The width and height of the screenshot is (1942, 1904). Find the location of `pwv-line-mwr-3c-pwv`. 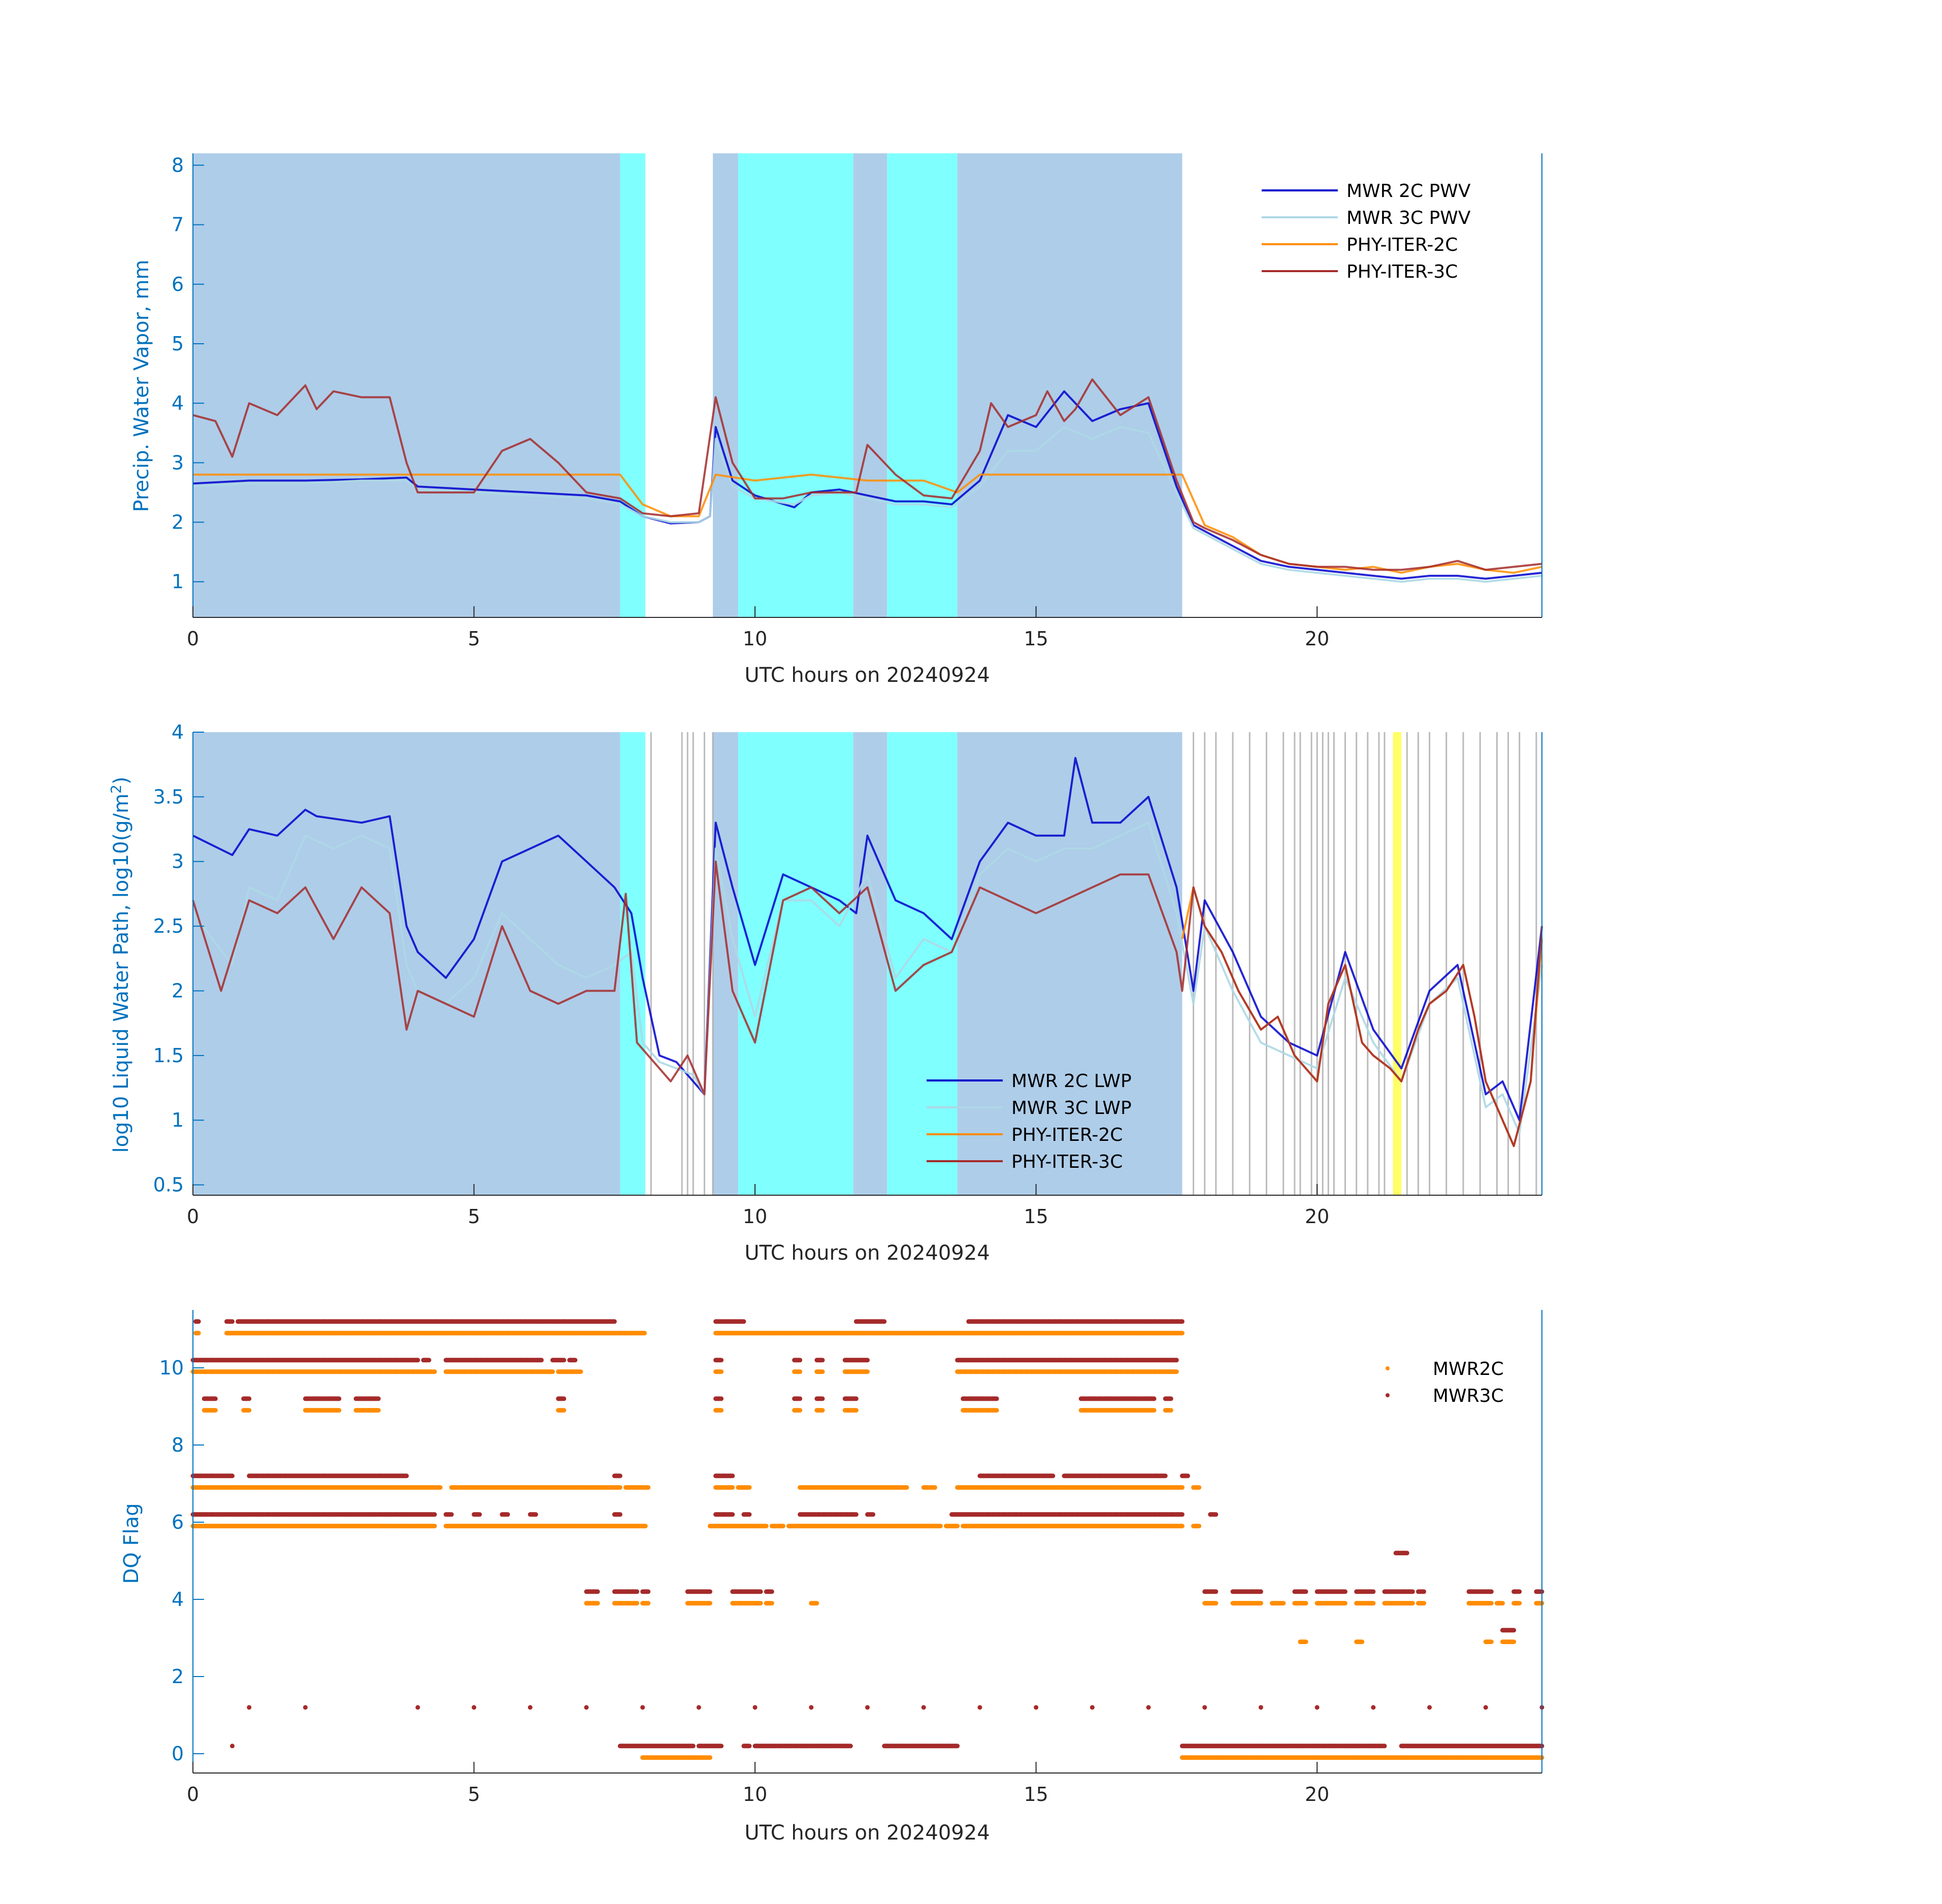

pwv-line-mwr-3c-pwv is located at coordinates (867, 505).